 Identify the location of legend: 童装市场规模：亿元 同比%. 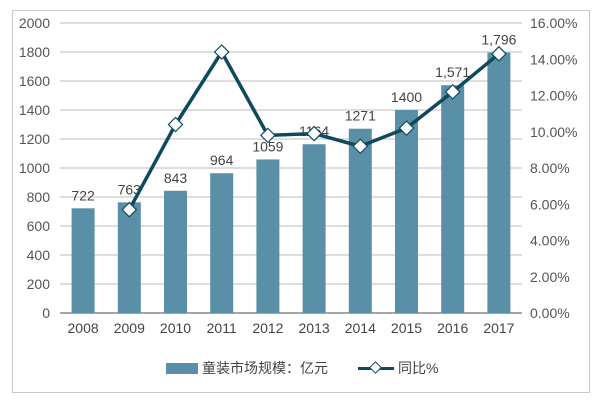
(317, 368).